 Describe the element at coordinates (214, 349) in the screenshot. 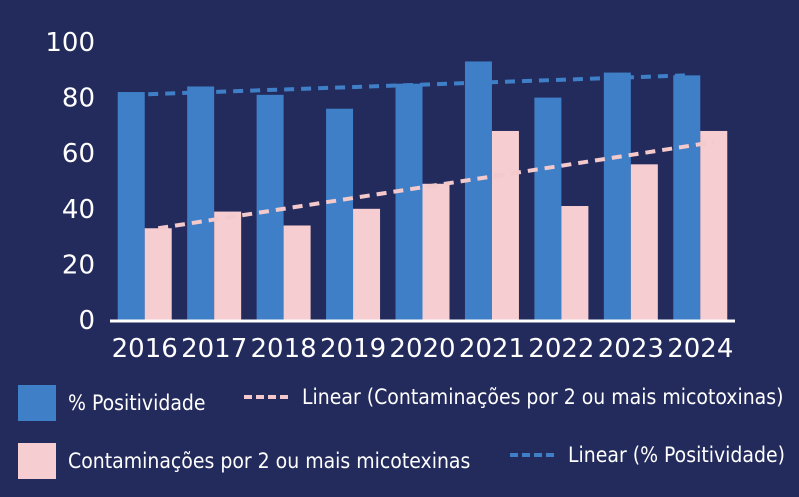

I see `x-tick-label: 2017` at that location.